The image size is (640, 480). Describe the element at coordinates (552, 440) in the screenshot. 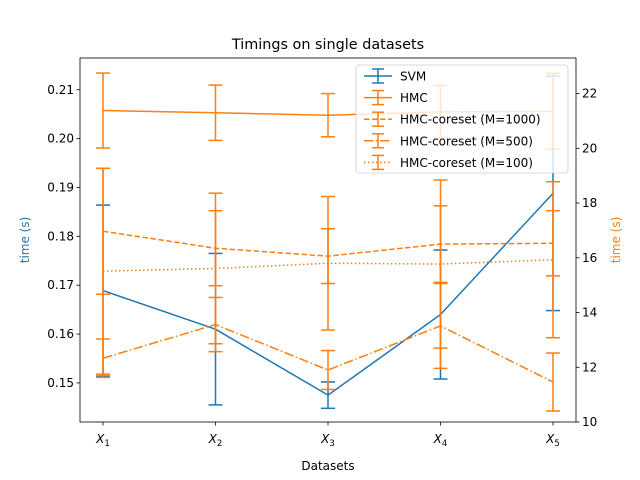

I see `x-tick-label: X5` at that location.